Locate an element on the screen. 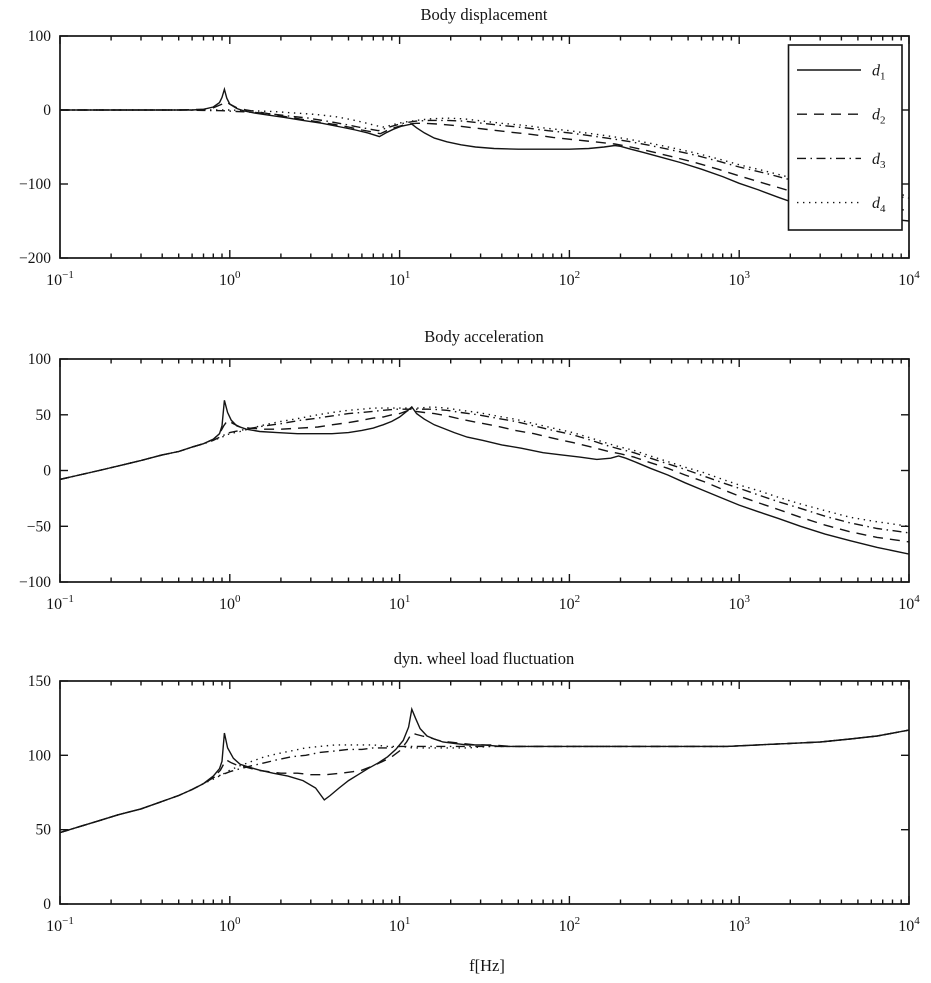 Image resolution: width=931 pixels, height=983 pixels. legend-box is located at coordinates (845, 137).